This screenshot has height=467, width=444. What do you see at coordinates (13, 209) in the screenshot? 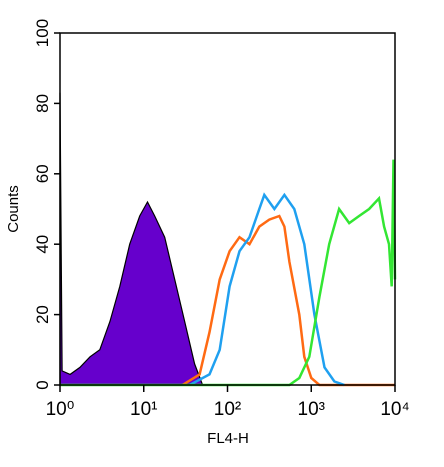
I see `y-axis-label: Counts` at bounding box center [13, 209].